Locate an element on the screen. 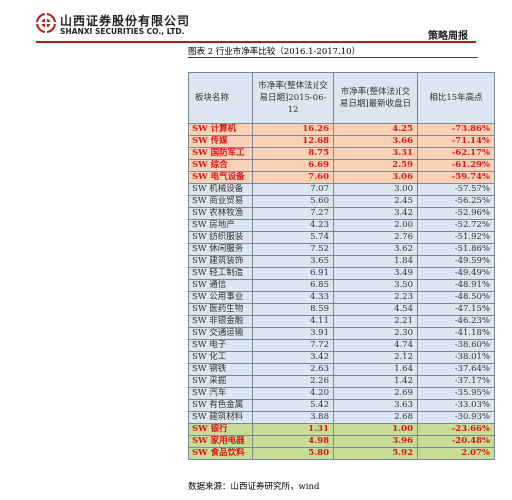  table-row: SW 电气设备 7.60 3.06 -59.74% is located at coordinates (341, 177).